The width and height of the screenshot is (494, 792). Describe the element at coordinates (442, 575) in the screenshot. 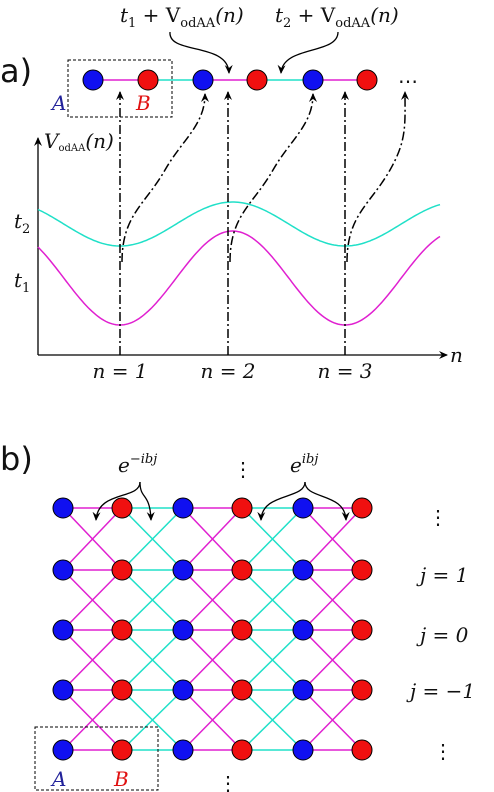

I see `row-label: j = 1` at that location.